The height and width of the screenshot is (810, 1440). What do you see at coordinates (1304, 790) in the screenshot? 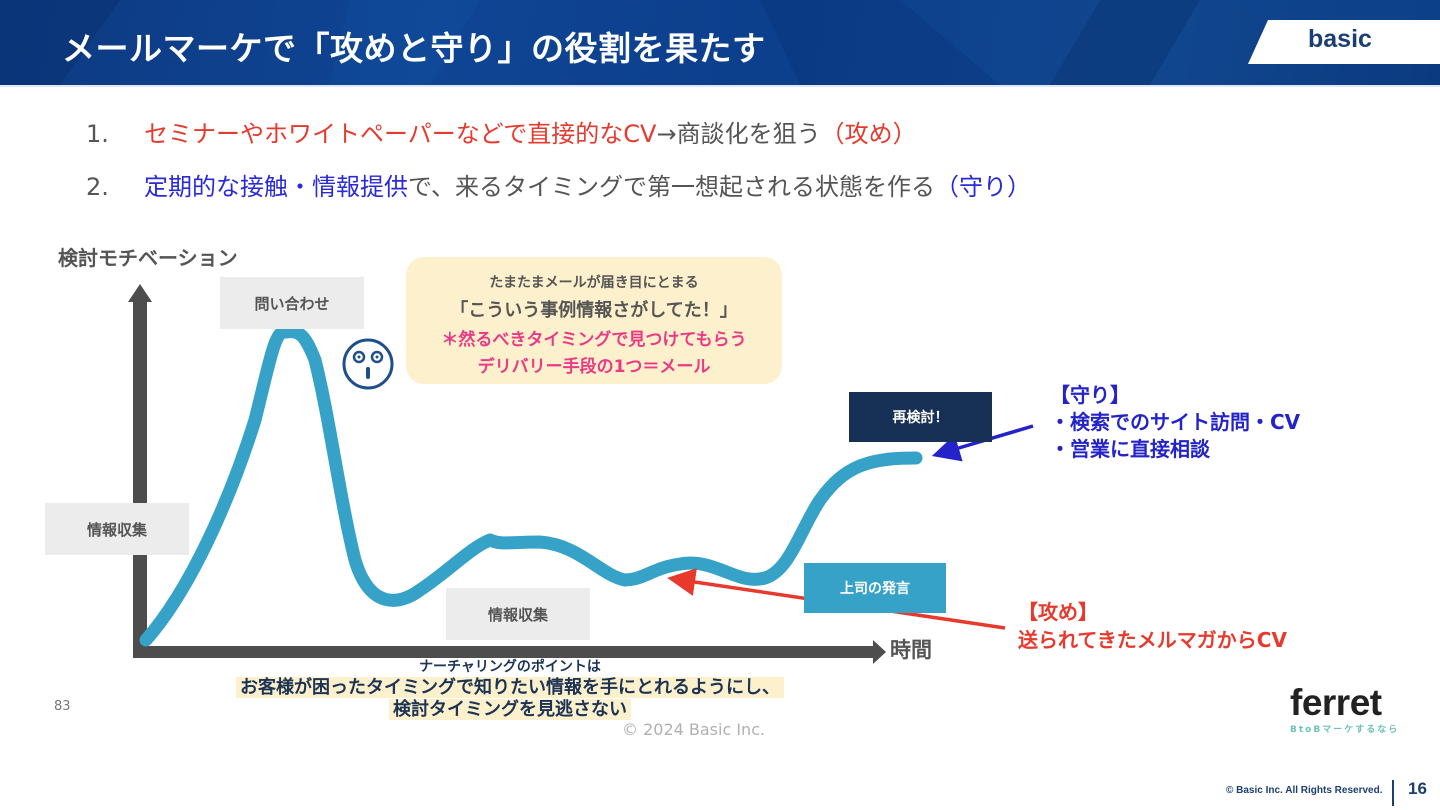
I see `footer-copyright: © Basic Inc. All Rights Reserved.` at bounding box center [1304, 790].